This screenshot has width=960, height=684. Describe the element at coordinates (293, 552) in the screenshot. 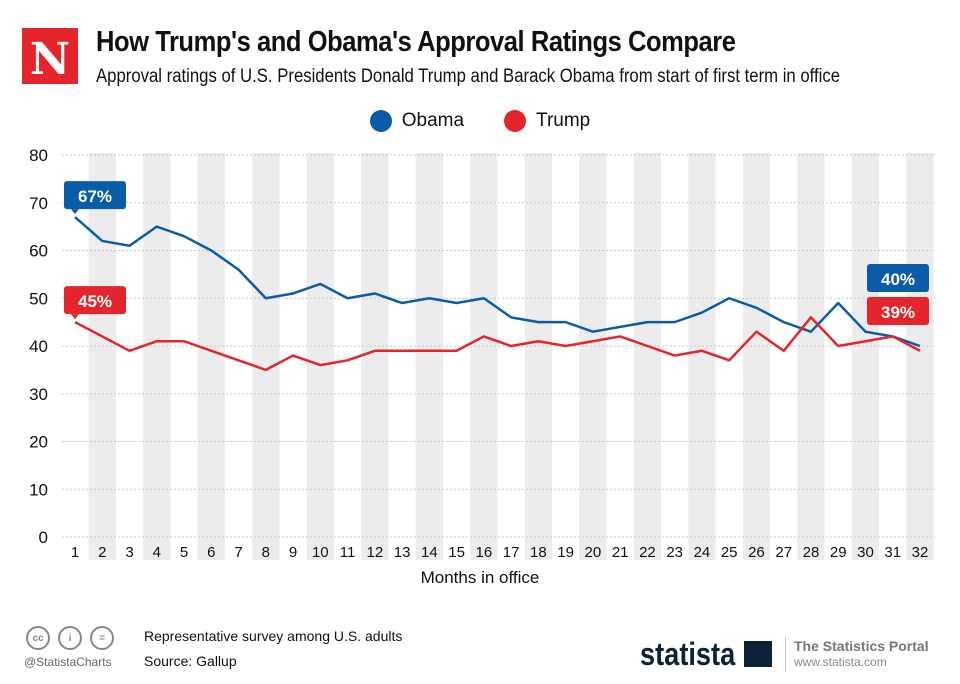

I see `x-tick-label: 9` at that location.